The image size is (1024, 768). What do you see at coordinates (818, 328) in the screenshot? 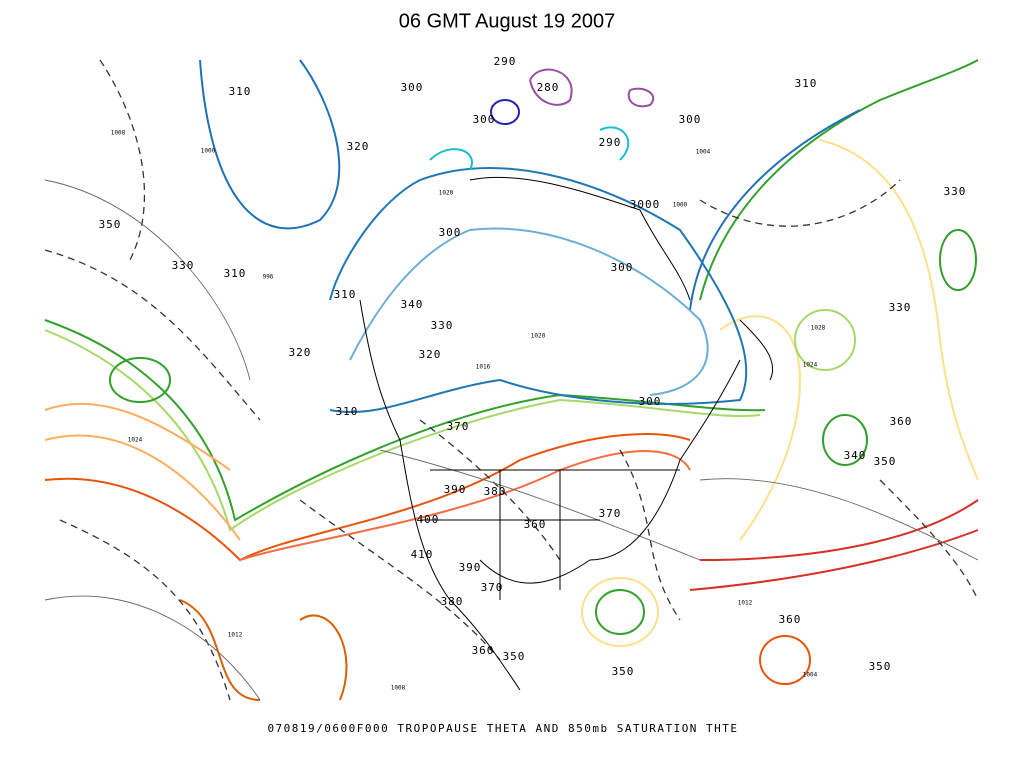
I see `pressure-label: 1028` at bounding box center [818, 328].